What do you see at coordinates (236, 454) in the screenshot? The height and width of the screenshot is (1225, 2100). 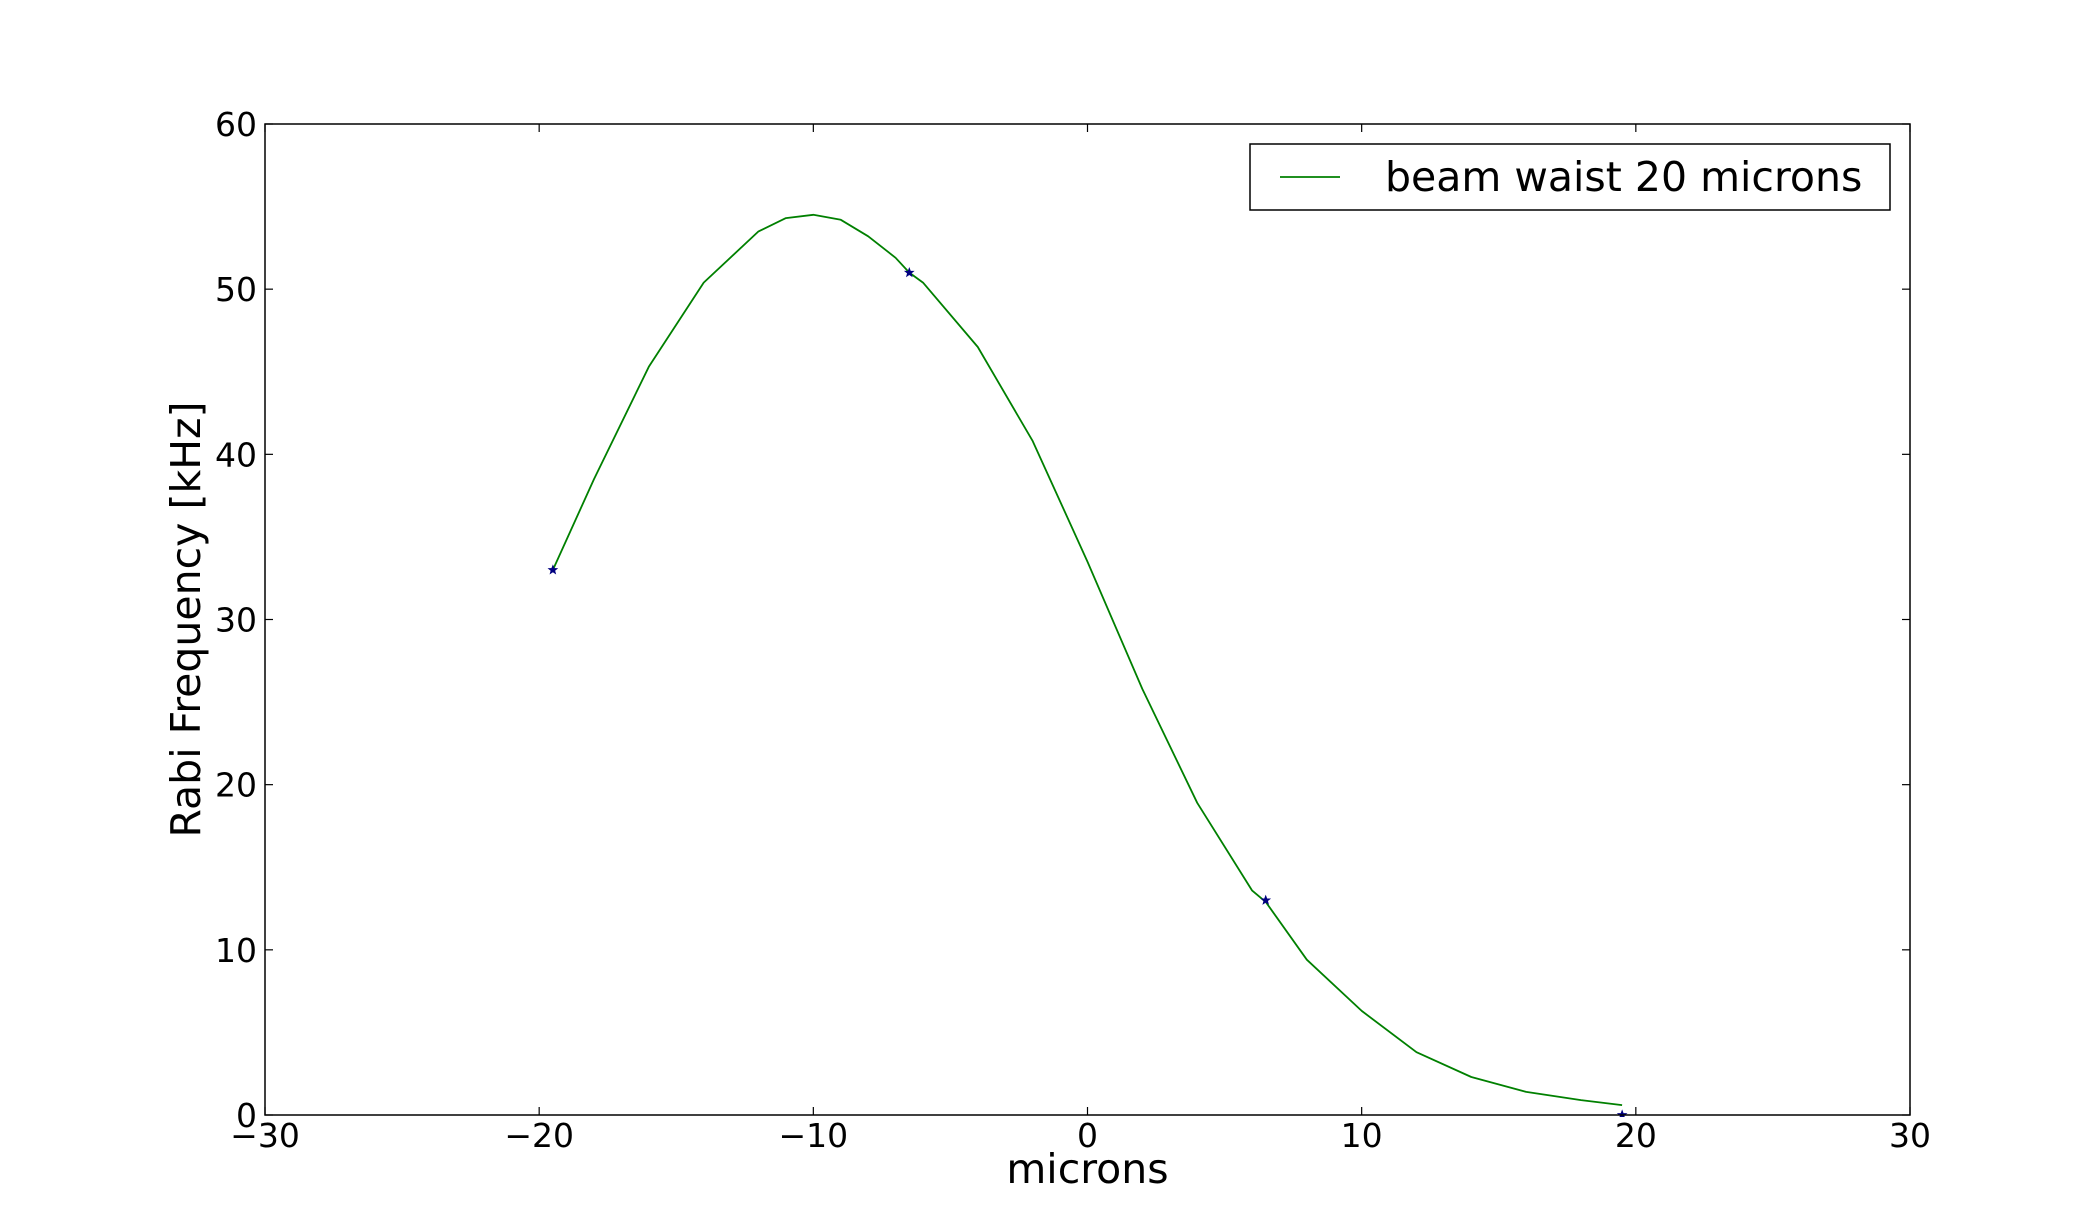 I see `y-tick-label: 40` at bounding box center [236, 454].